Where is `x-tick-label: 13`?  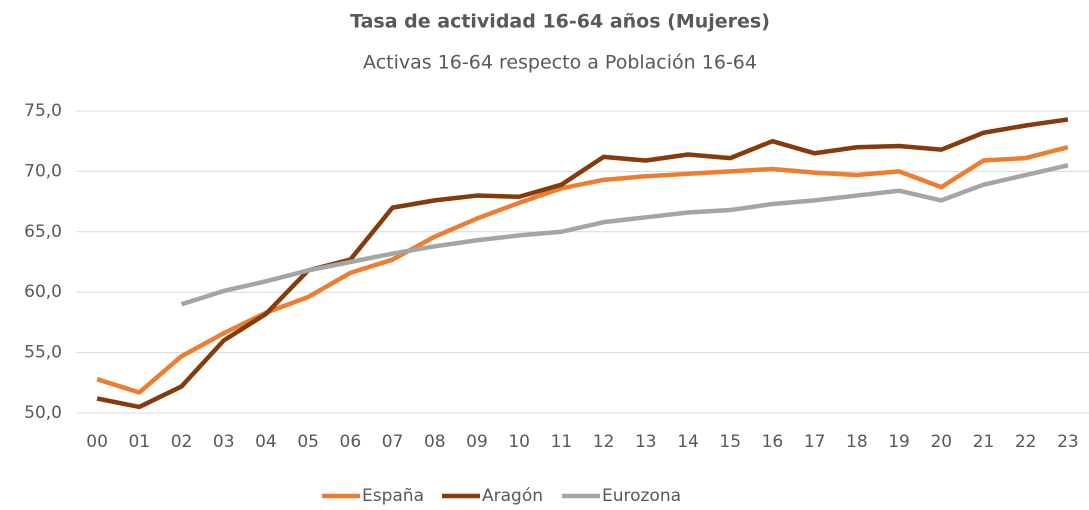
x-tick-label: 13 is located at coordinates (646, 442).